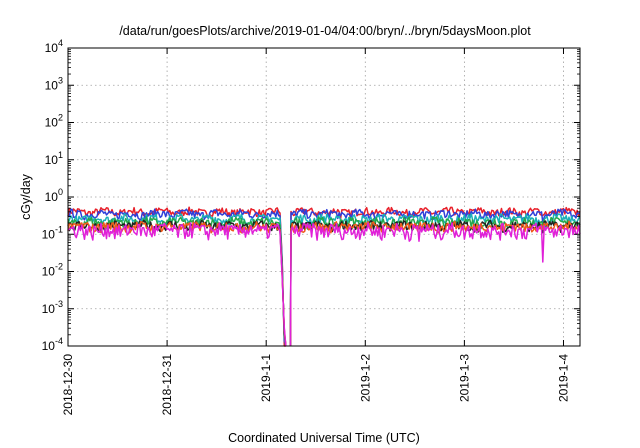  What do you see at coordinates (365, 378) in the screenshot?
I see `x-tick-label: 2019-1-2` at bounding box center [365, 378].